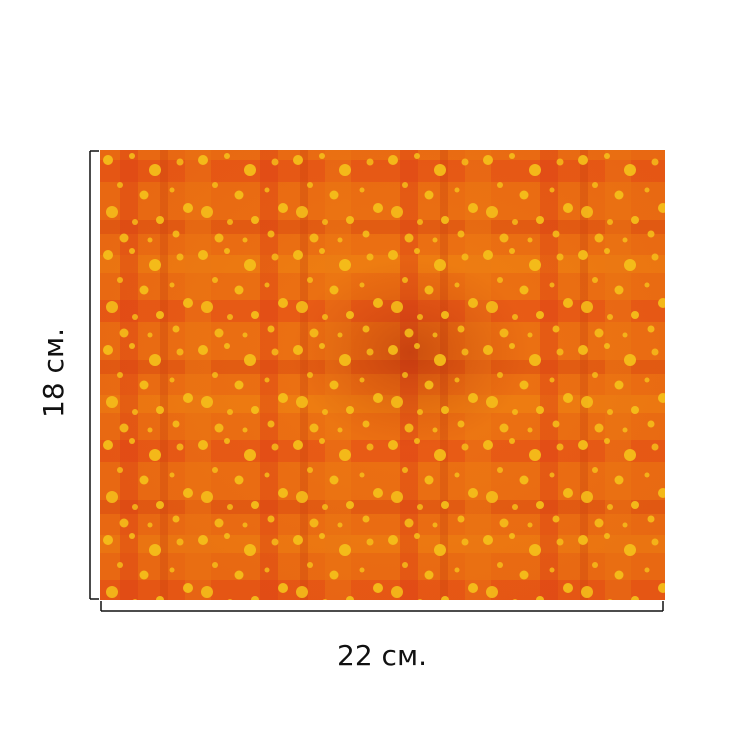  I want to click on height-bracket, so click(94, 375).